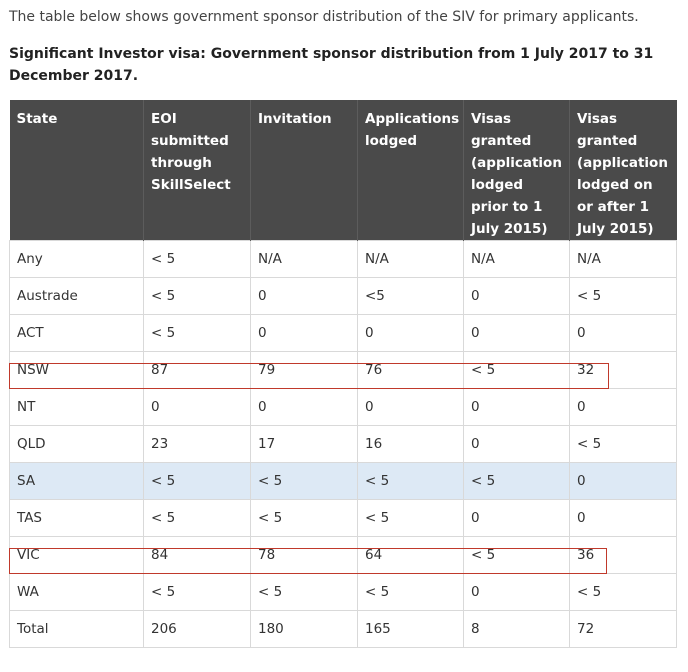 This screenshot has height=672, width=688. Describe the element at coordinates (410, 629) in the screenshot. I see `cell-applications: 165` at that location.